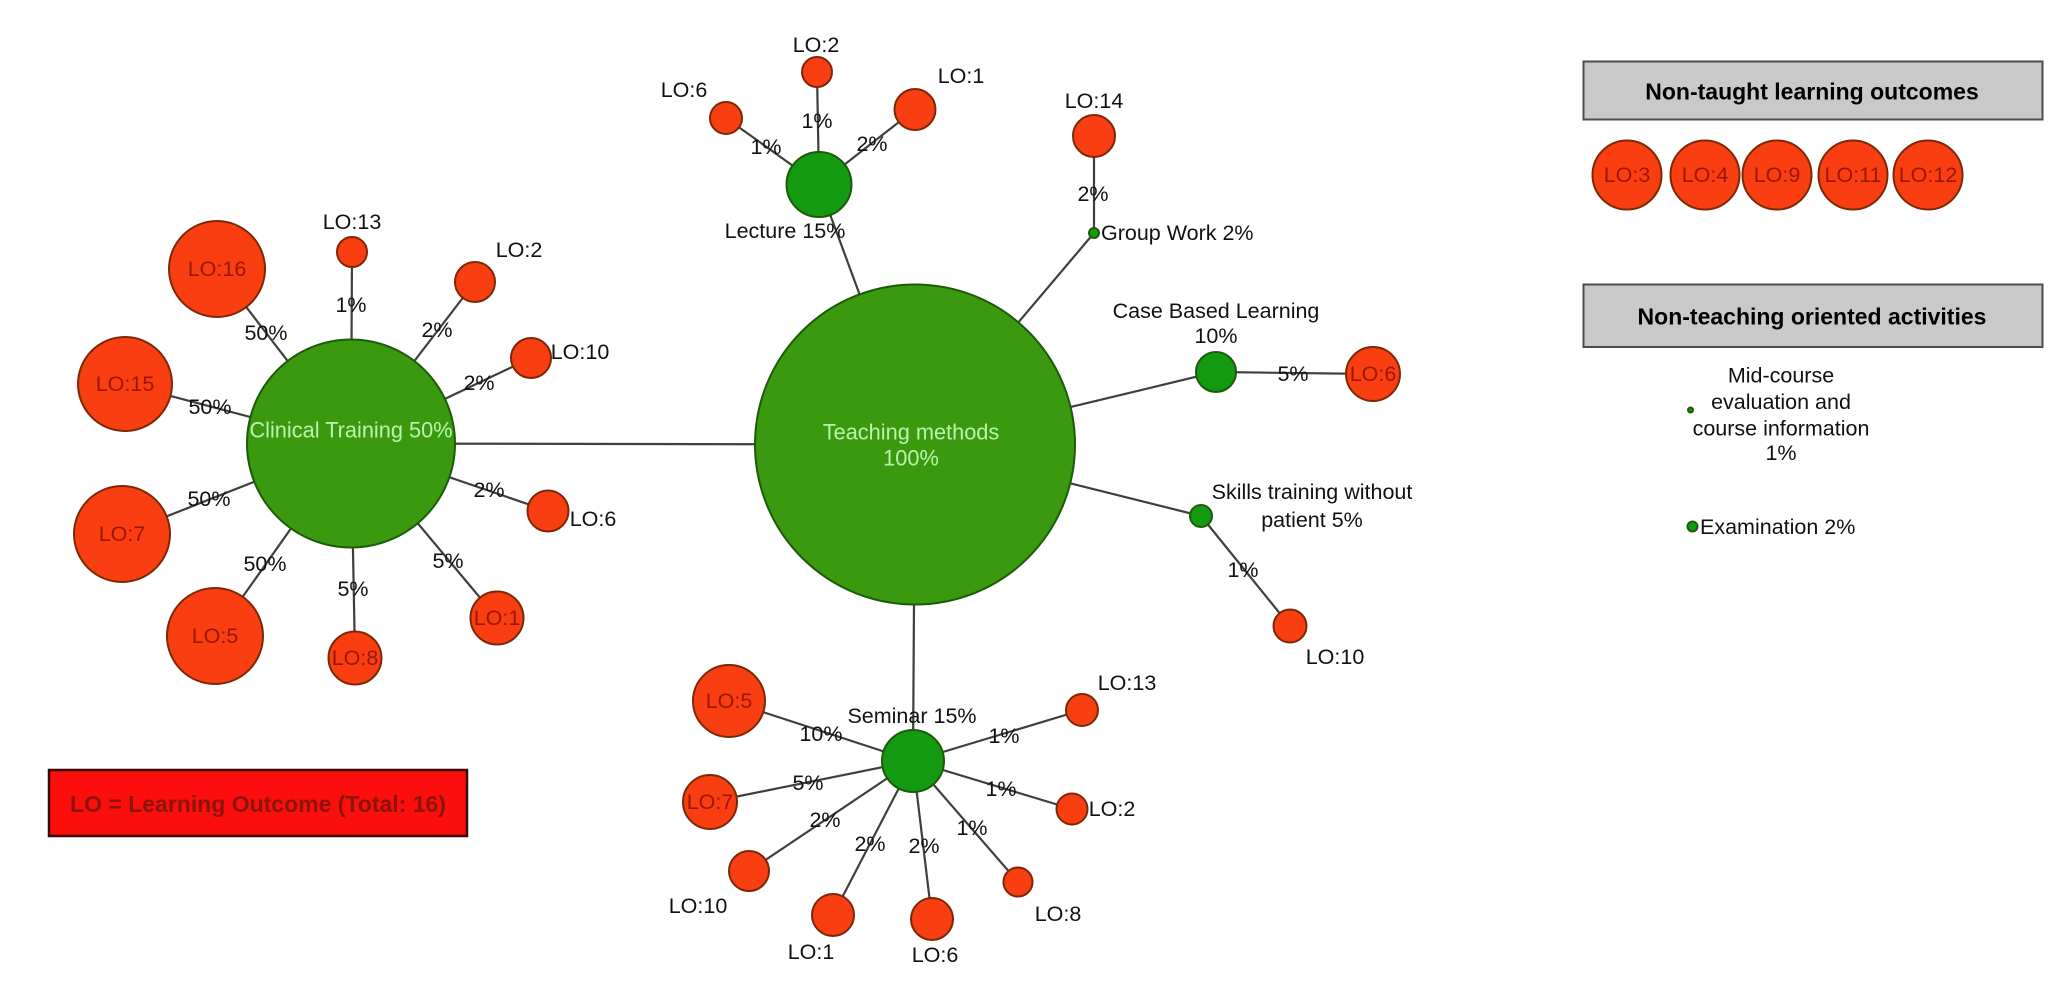 This screenshot has width=2059, height=1001. I want to click on svg-text: evaluation and, so click(1781, 402).